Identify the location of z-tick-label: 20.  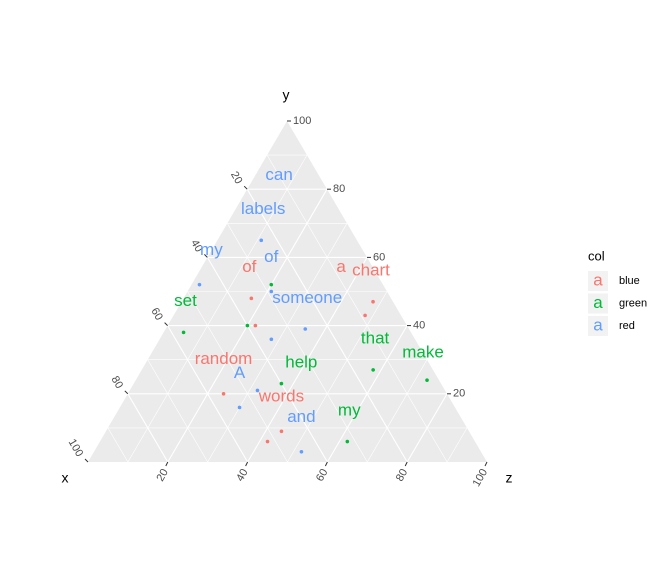
(162, 475).